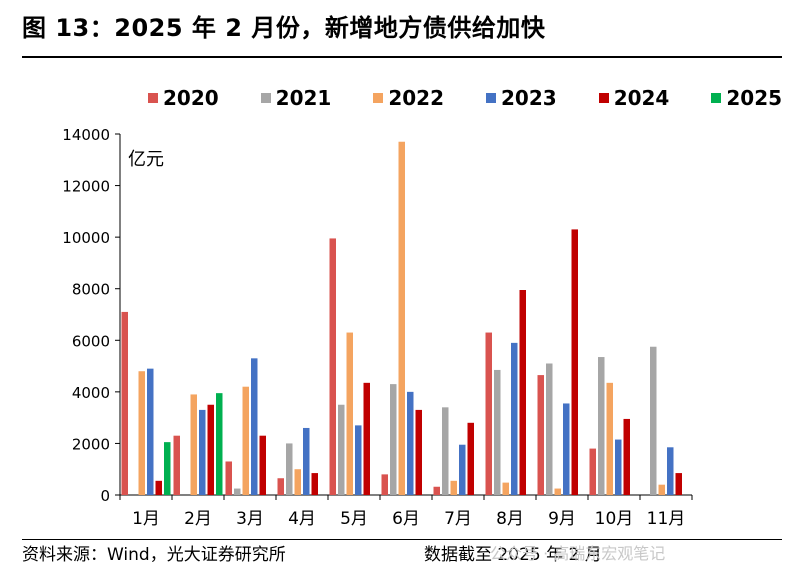 The image size is (796, 579). Describe the element at coordinates (653, 420) in the screenshot. I see `bar-2021-11月` at that location.